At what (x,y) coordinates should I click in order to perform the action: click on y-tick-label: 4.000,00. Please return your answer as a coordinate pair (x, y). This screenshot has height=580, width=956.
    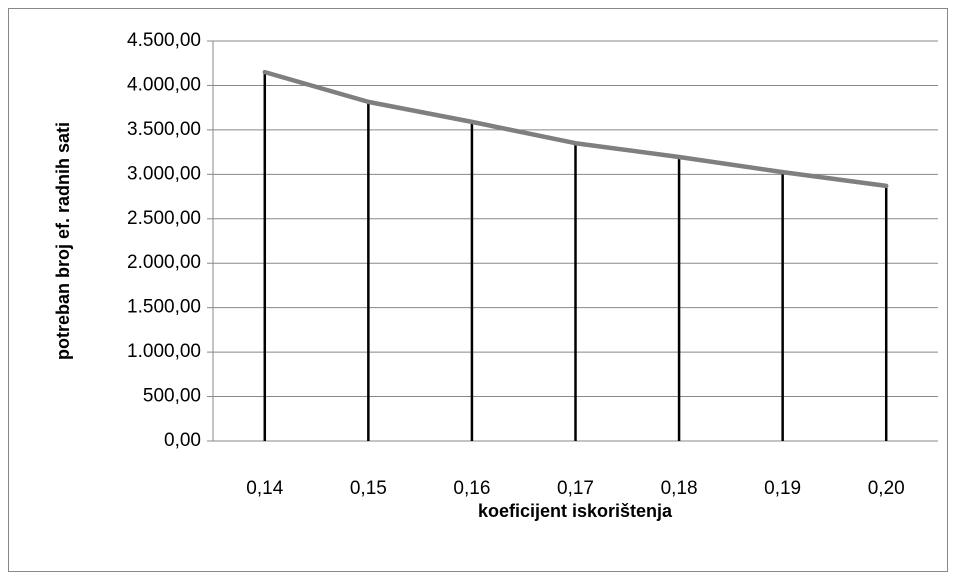
    Looking at the image, I should click on (164, 84).